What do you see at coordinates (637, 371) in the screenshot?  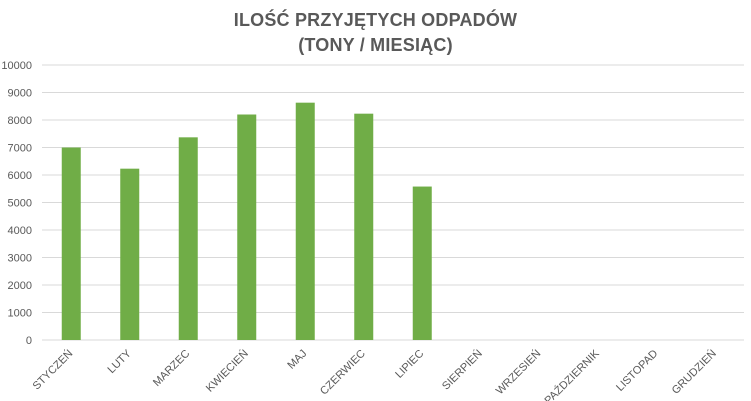 I see `x-tick-label: LISTOPAD` at bounding box center [637, 371].